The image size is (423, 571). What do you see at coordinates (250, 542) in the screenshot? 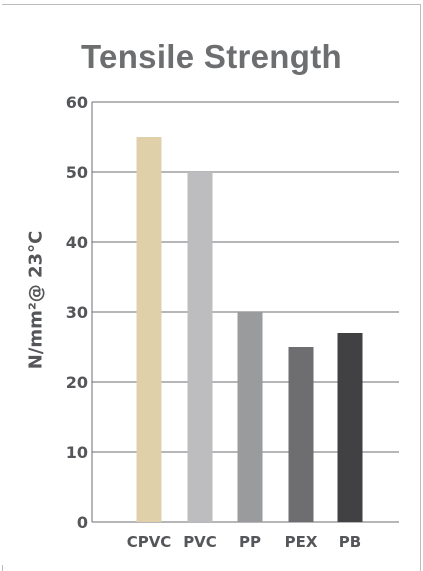
I see `x-tick-label-pp: PP` at bounding box center [250, 542].